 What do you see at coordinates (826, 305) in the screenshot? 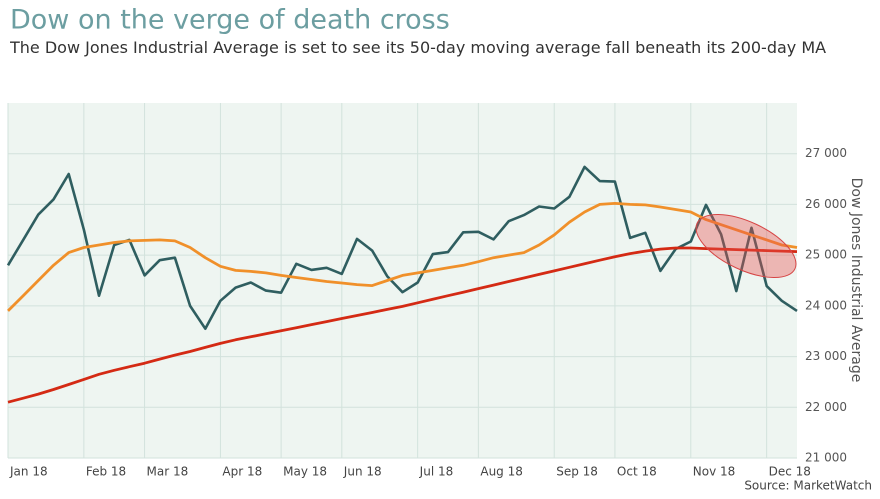
I see `y-tick-label: 24 000` at bounding box center [826, 305].